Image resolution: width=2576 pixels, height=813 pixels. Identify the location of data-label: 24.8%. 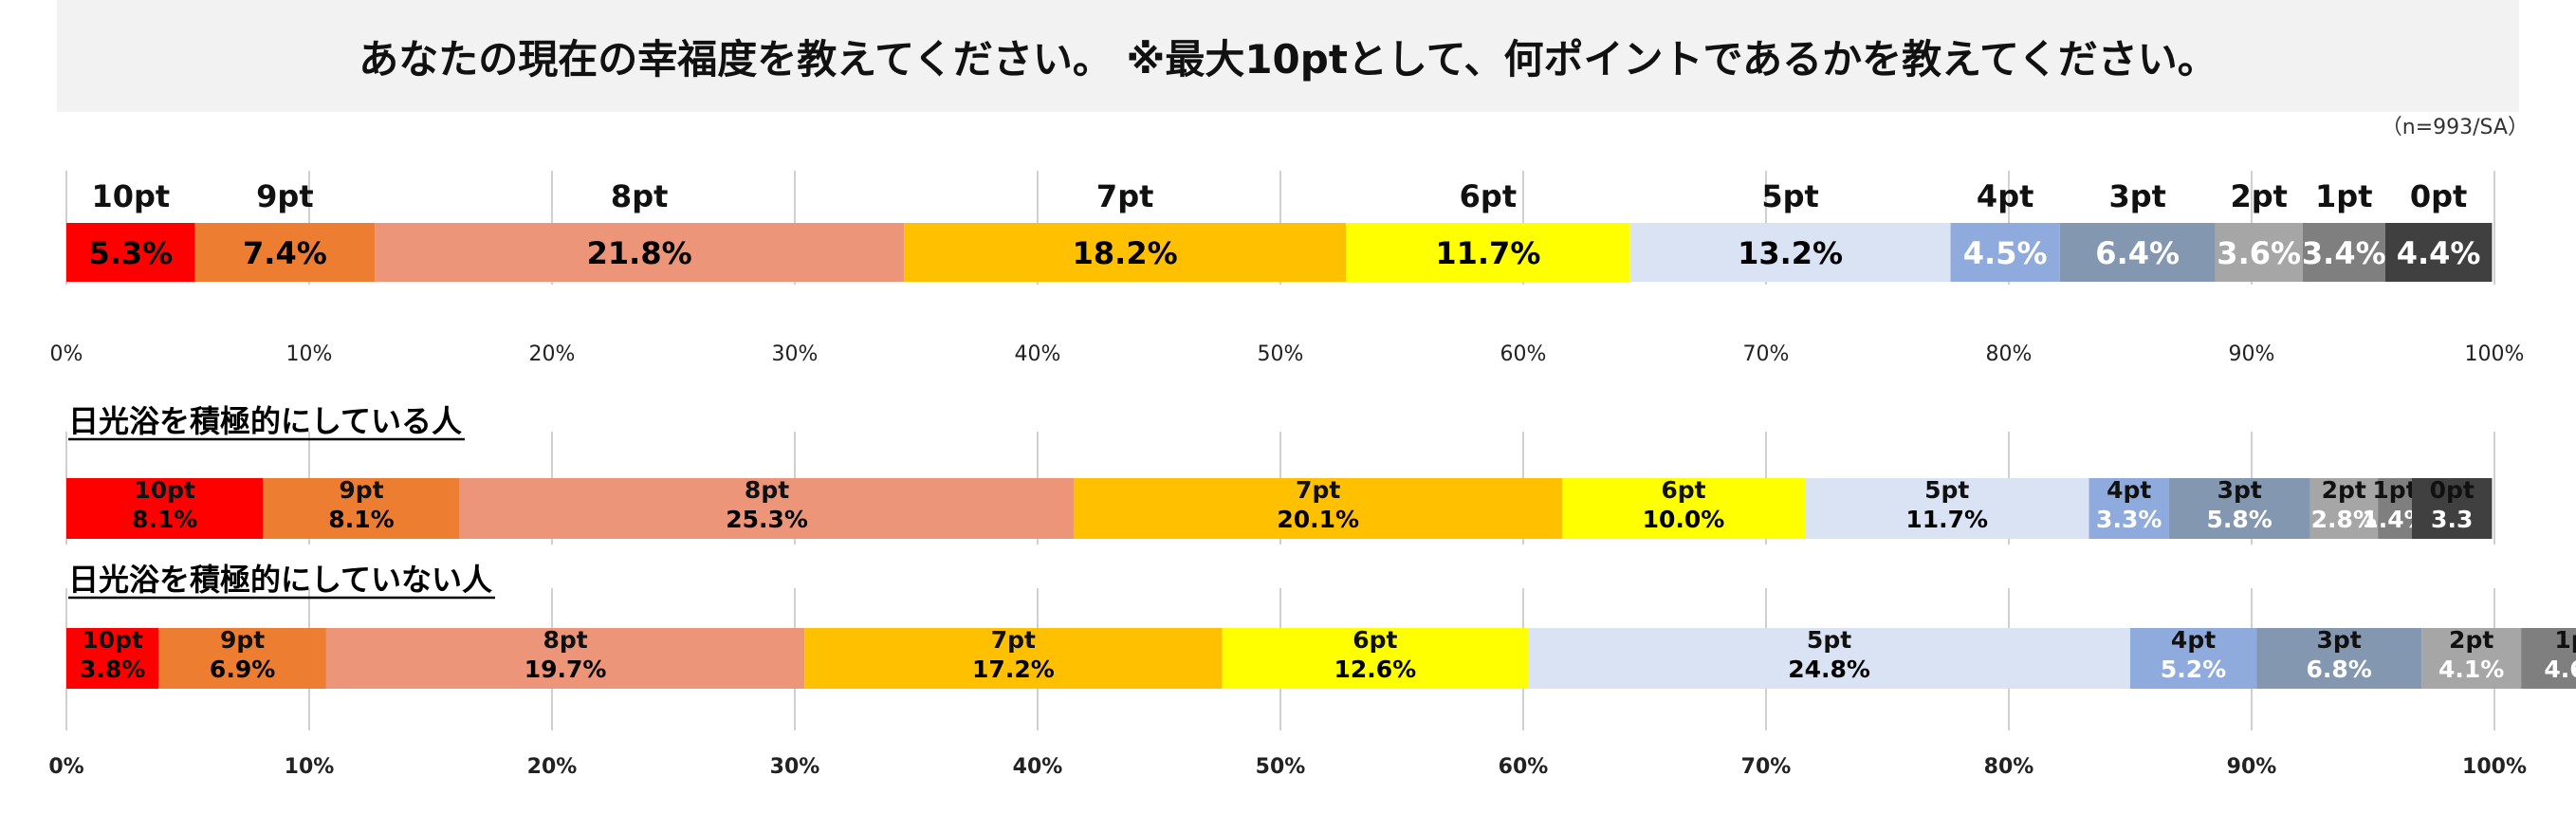
(1829, 669).